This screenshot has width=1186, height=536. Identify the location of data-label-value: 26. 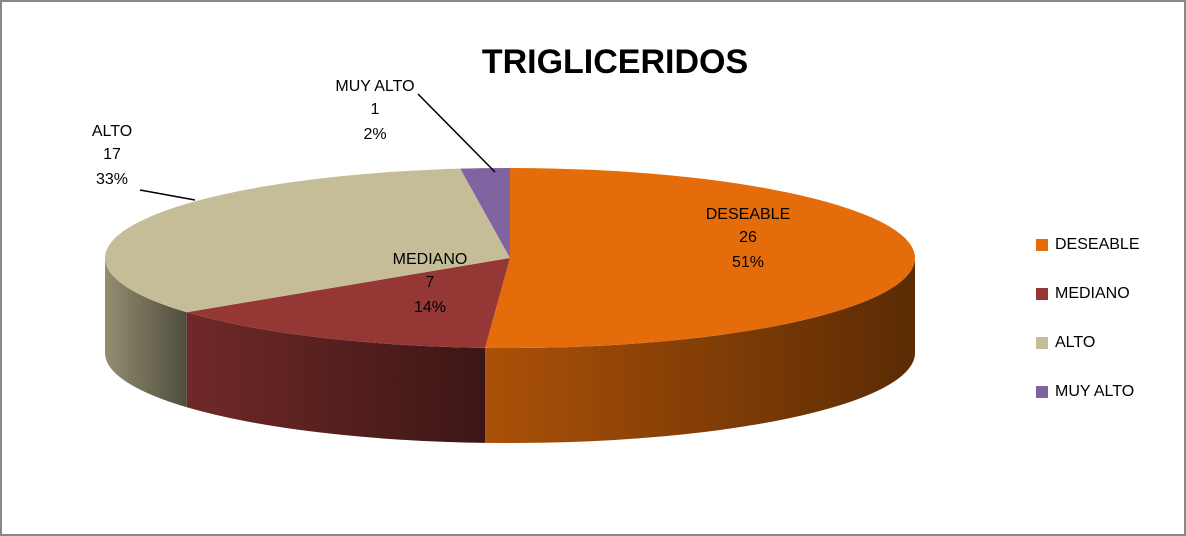
(748, 237).